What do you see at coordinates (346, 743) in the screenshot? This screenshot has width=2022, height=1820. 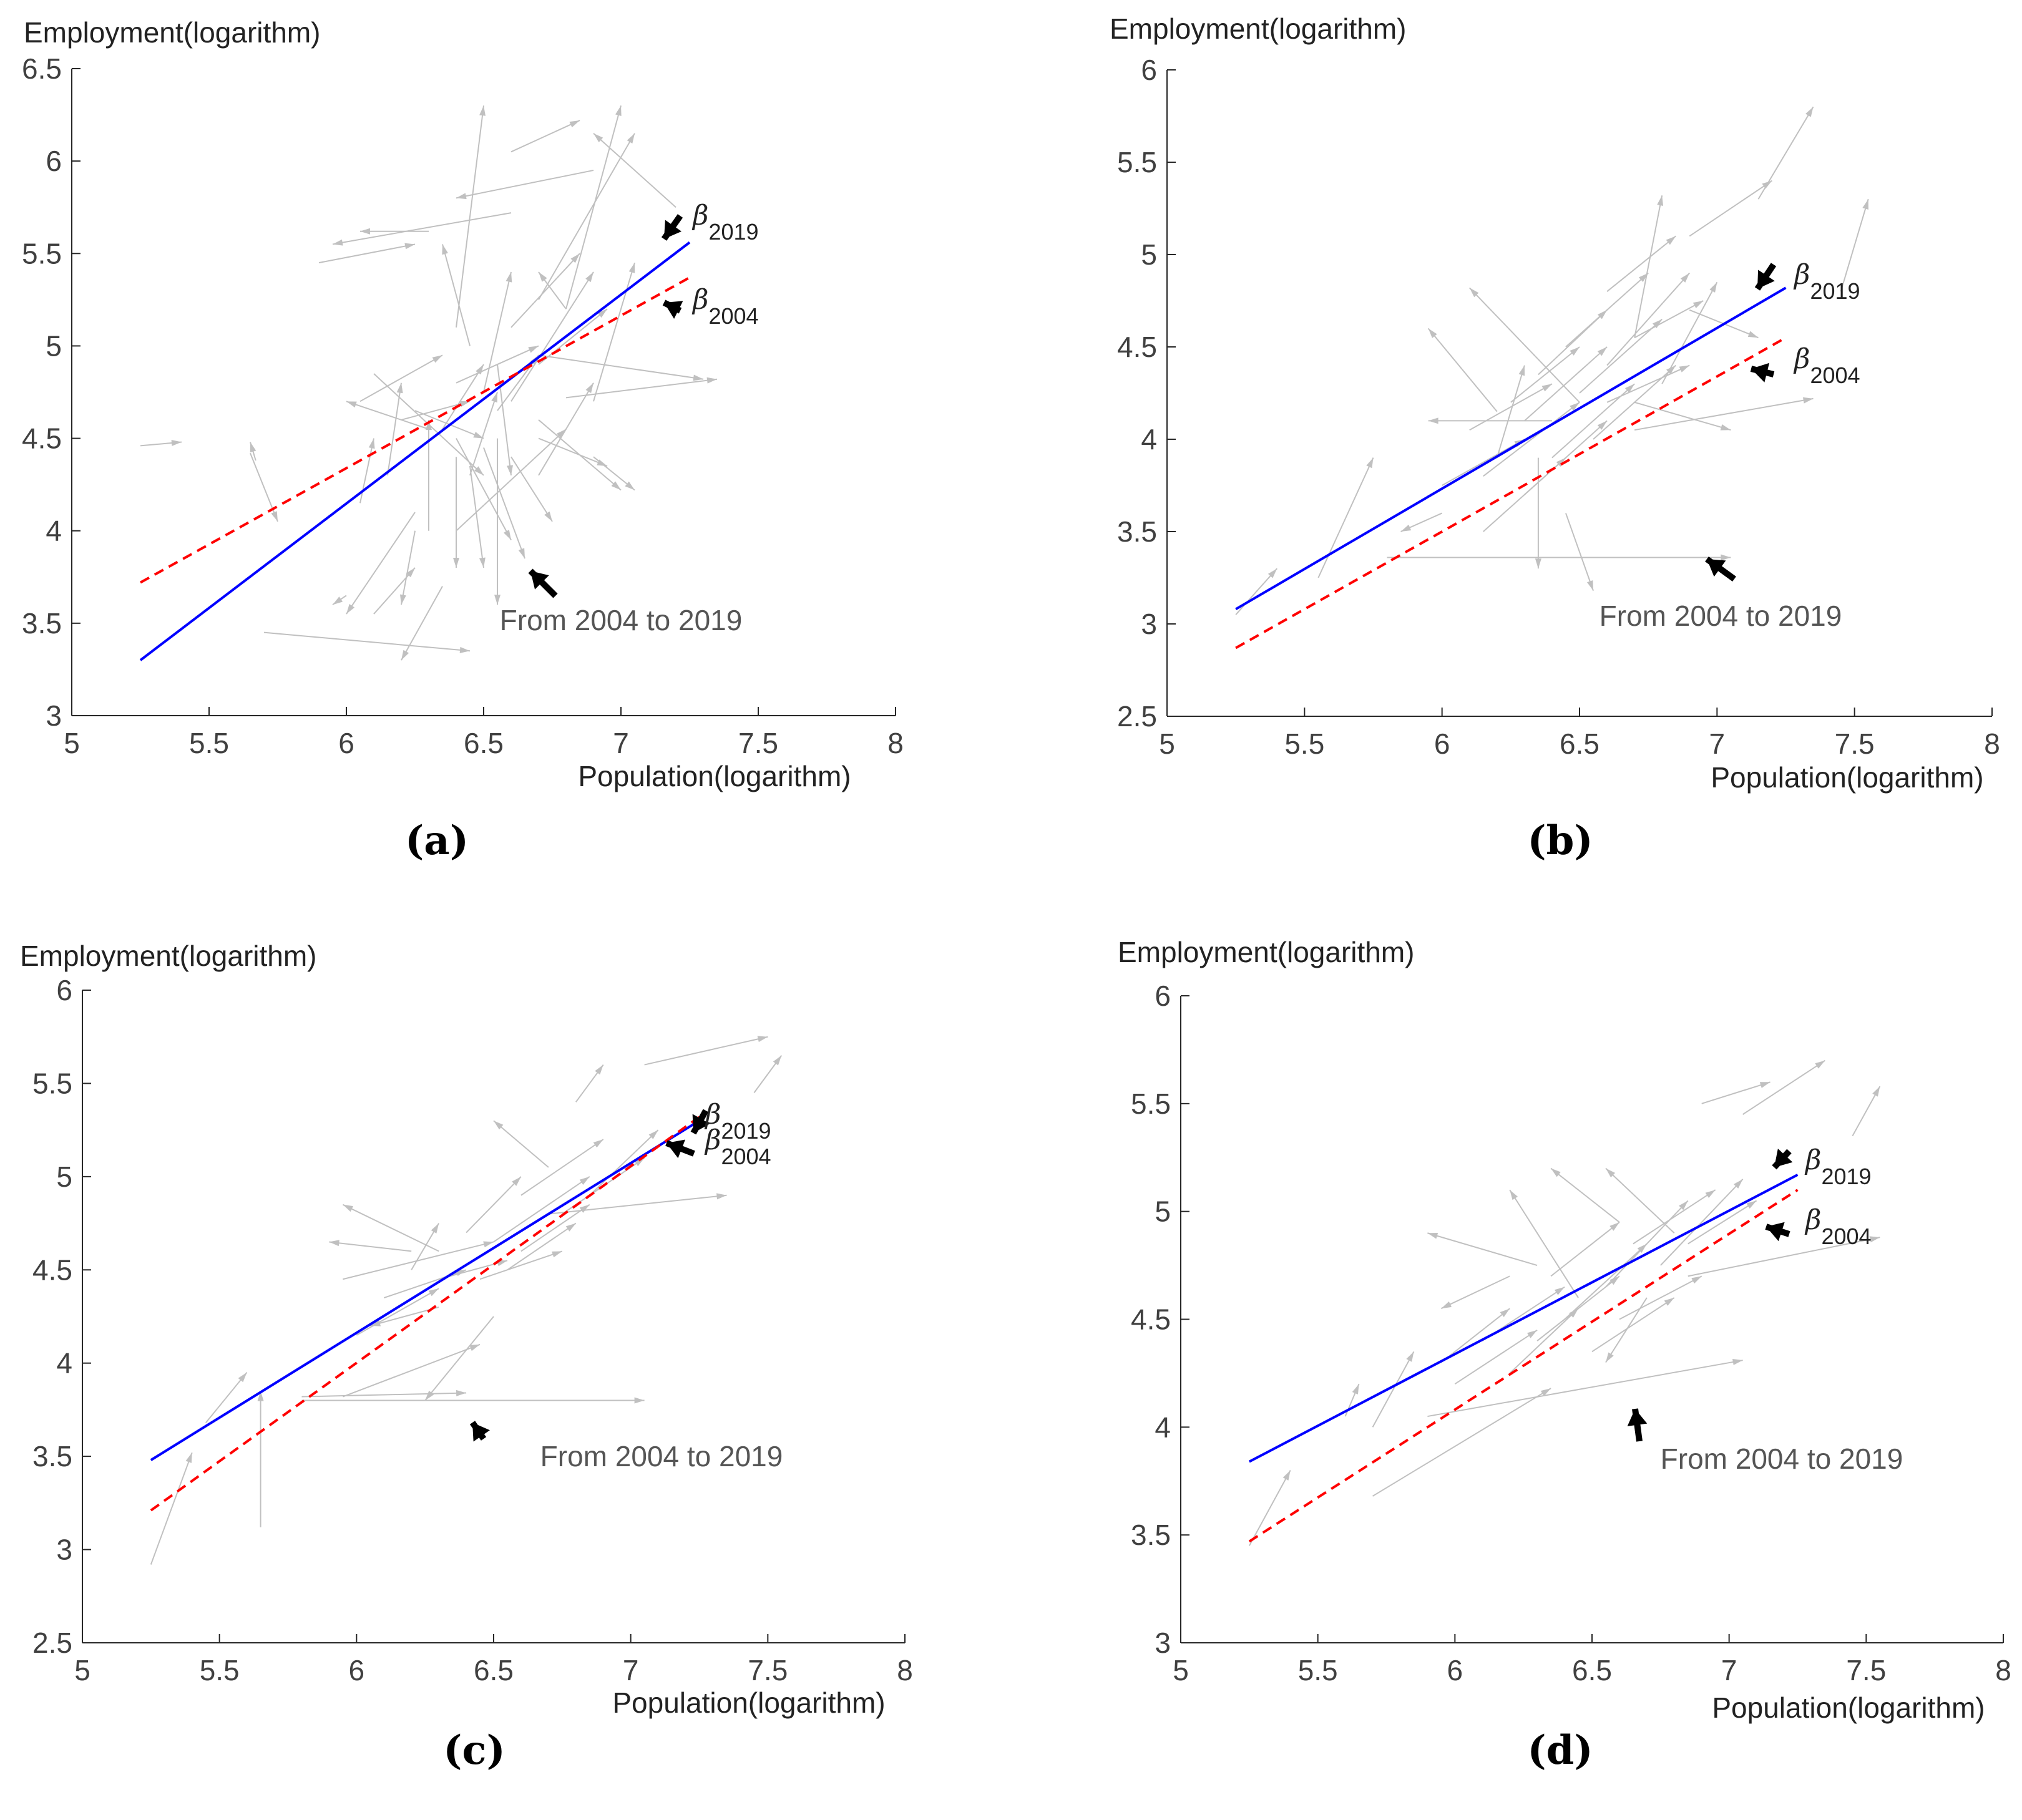 I see `x-tick-label: 6` at bounding box center [346, 743].